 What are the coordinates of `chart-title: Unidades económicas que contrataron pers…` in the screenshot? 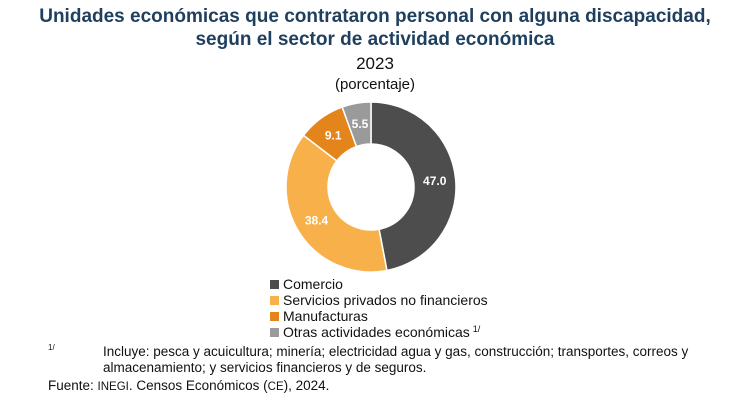 It's located at (375, 28).